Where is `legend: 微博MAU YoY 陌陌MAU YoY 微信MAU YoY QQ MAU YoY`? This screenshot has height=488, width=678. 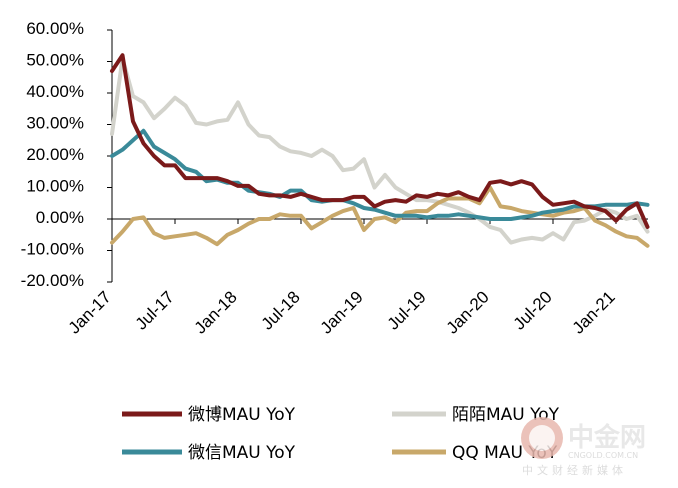
legend: 微博MAU YoY 陌陌MAU YoY 微信MAU YoY QQ MAU YoY is located at coordinates (341, 434).